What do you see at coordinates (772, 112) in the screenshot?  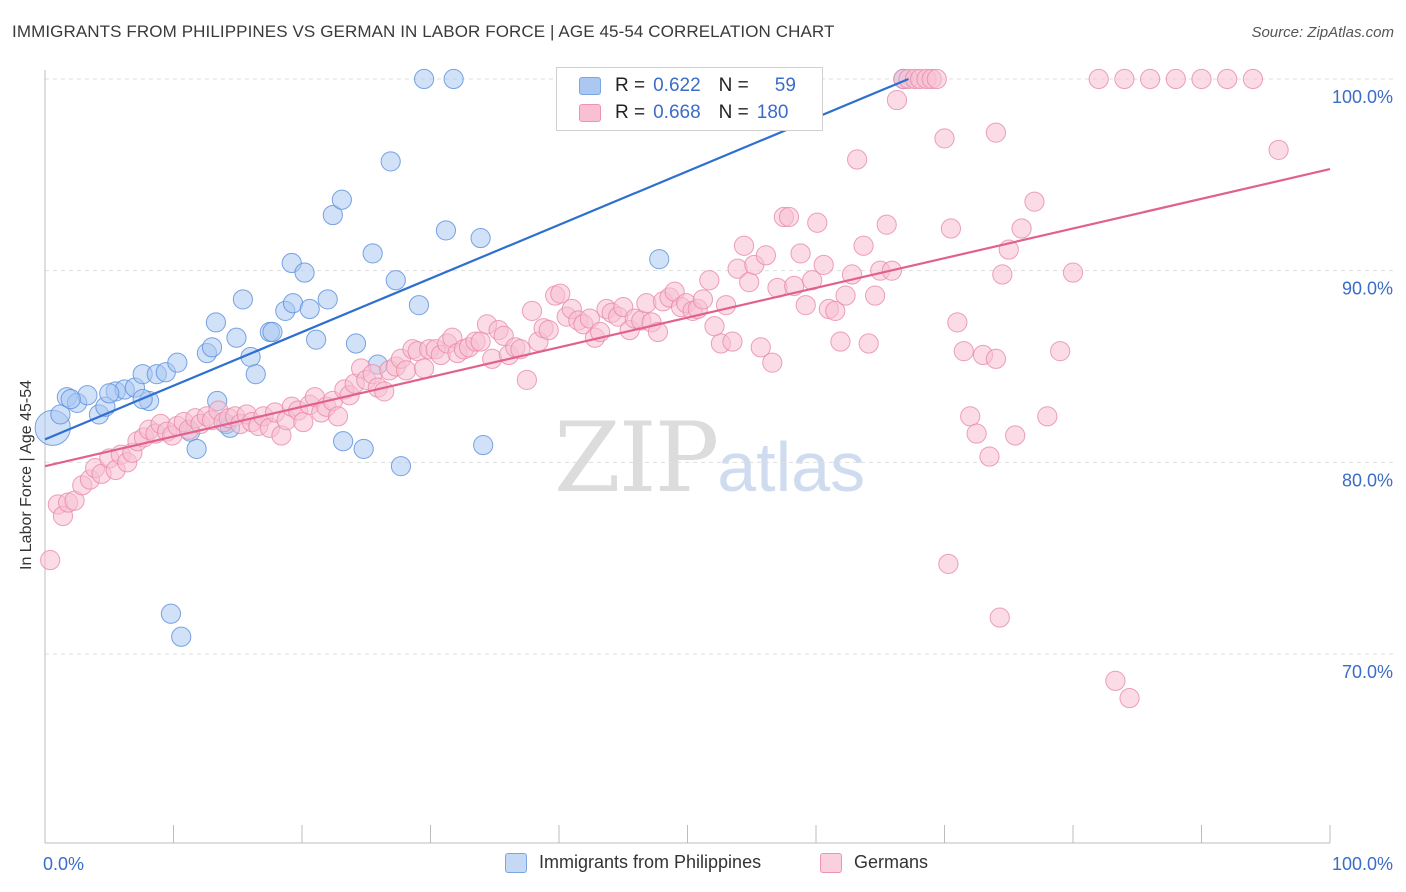 I see `n-value: 180` at bounding box center [772, 112].